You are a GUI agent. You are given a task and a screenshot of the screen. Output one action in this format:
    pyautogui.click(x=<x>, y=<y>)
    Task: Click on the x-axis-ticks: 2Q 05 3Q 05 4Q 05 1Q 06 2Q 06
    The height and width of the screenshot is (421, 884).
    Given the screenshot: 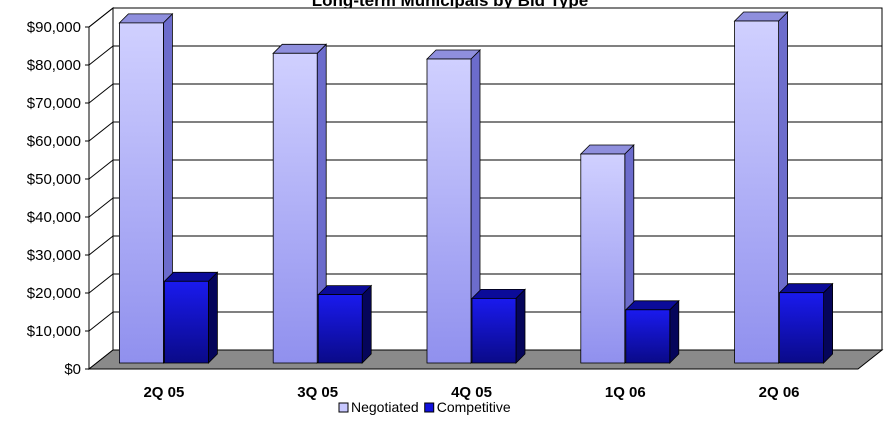 What is the action you would take?
    pyautogui.click(x=471, y=392)
    